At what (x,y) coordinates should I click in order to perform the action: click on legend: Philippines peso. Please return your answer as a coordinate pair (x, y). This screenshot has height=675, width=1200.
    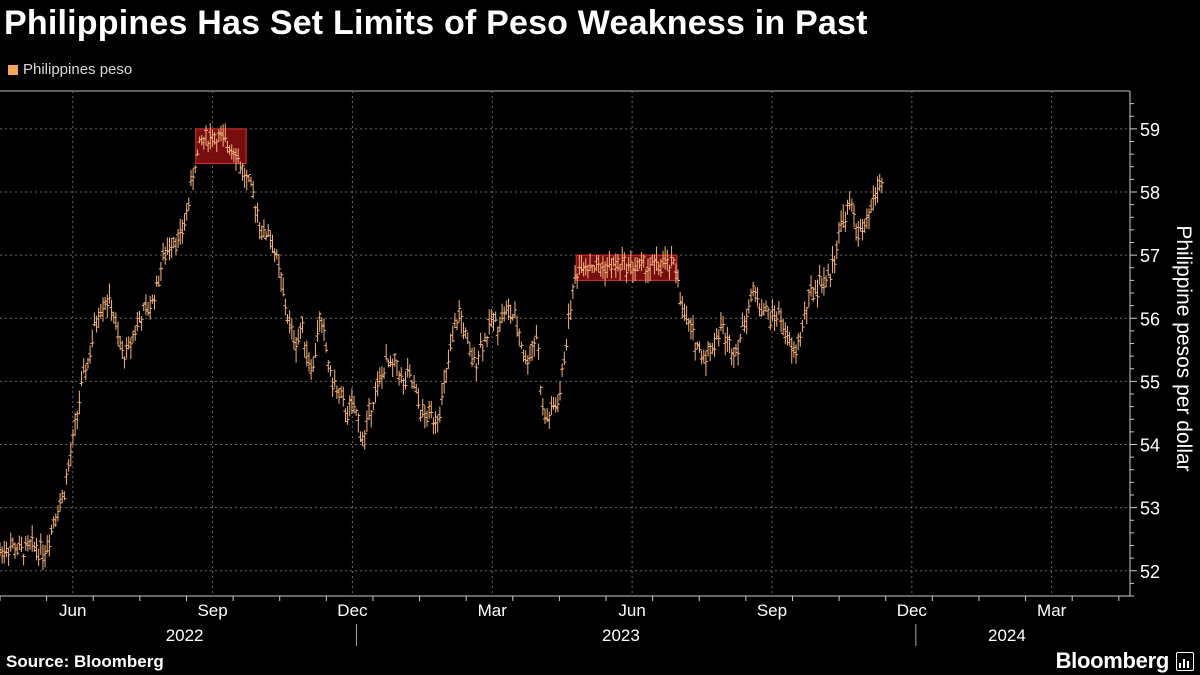
    Looking at the image, I should click on (70, 69).